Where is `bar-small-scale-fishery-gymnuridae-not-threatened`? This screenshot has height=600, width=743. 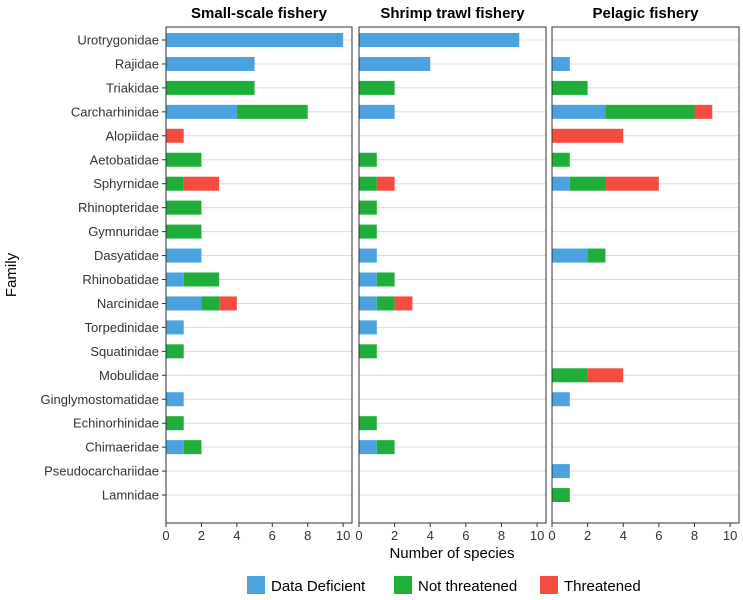
bar-small-scale-fishery-gymnuridae-not-threatened is located at coordinates (184, 231).